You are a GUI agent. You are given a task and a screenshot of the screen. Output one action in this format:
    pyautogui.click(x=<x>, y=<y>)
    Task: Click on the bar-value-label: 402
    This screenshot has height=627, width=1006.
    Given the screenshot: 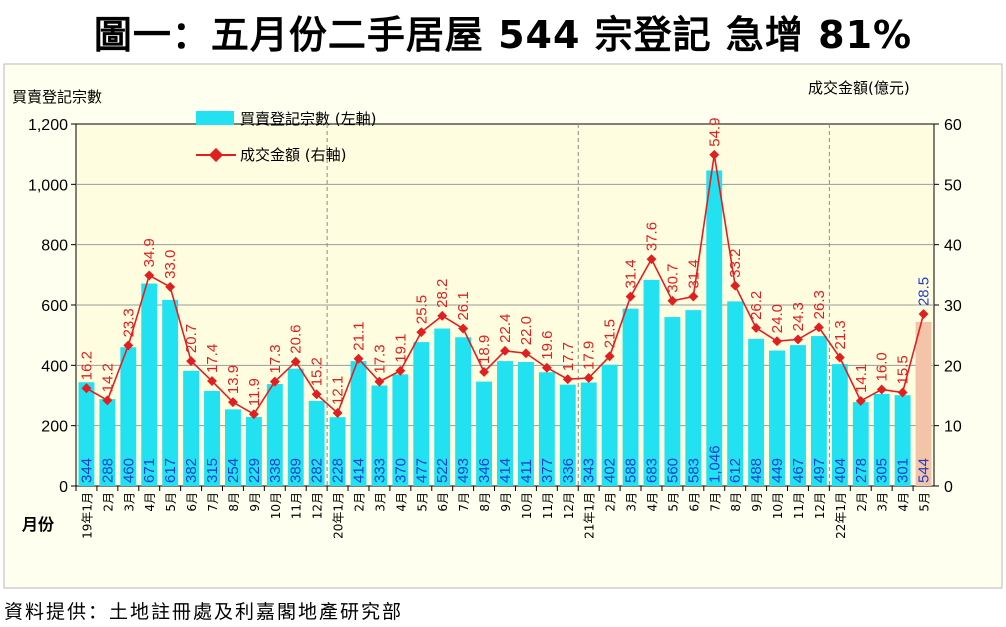 What is the action you would take?
    pyautogui.click(x=610, y=470)
    